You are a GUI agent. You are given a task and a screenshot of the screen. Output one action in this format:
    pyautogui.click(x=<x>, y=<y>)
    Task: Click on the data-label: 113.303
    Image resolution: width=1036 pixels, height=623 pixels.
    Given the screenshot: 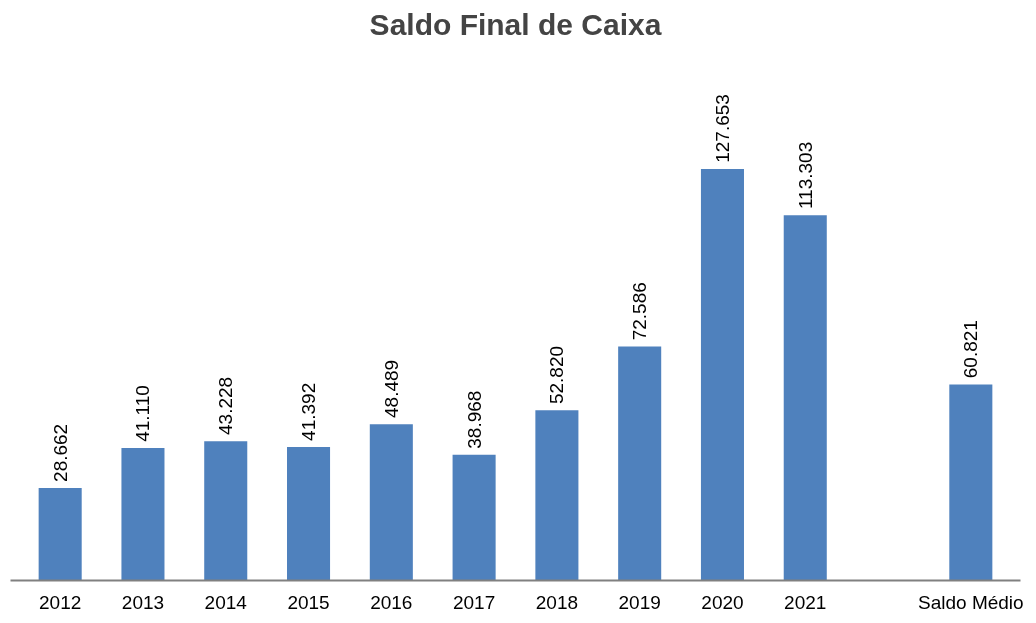 What is the action you would take?
    pyautogui.click(x=805, y=175)
    